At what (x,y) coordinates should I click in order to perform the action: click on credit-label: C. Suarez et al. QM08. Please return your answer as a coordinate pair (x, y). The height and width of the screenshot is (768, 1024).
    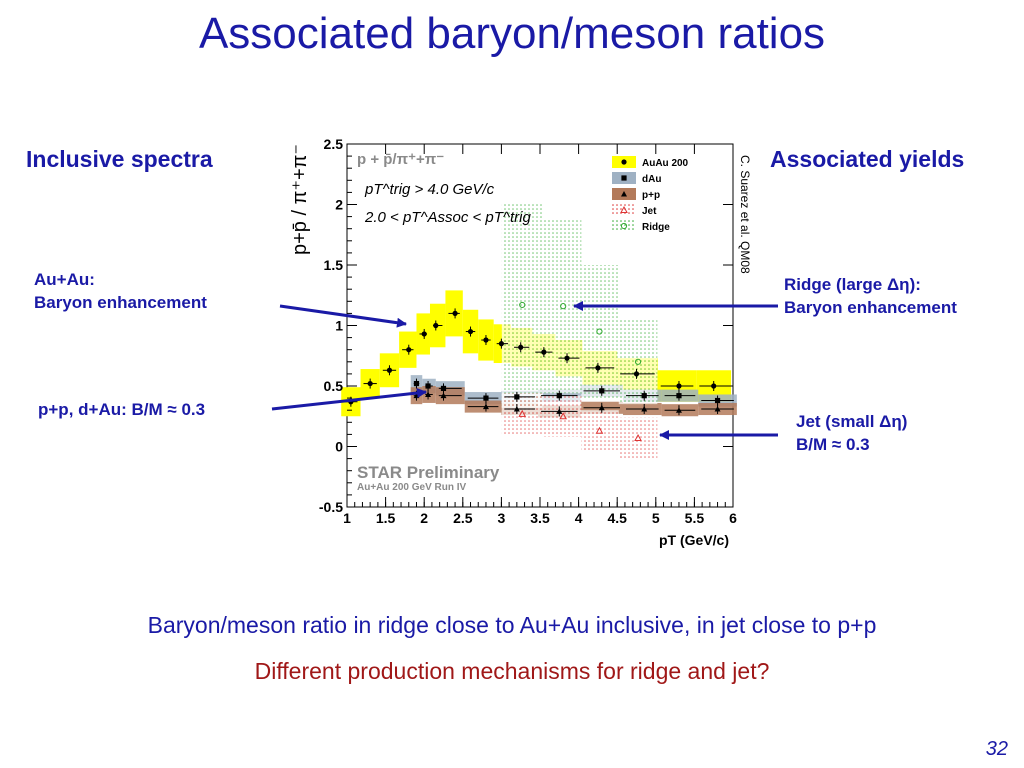
    Looking at the image, I should click on (745, 214).